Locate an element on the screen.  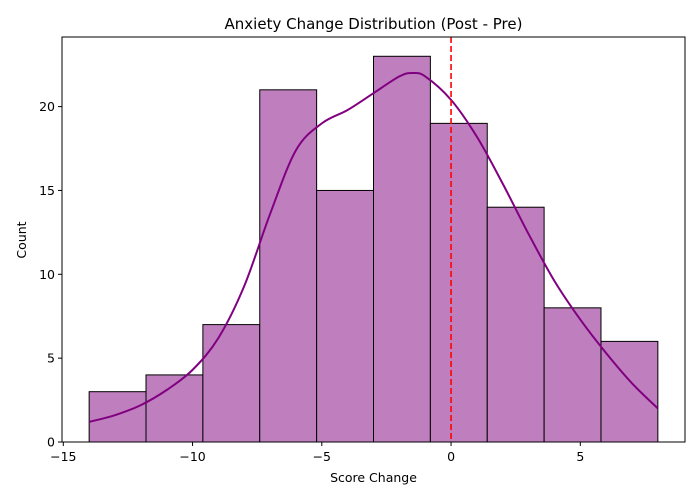
y-tick-label: 5 is located at coordinates (51, 358).